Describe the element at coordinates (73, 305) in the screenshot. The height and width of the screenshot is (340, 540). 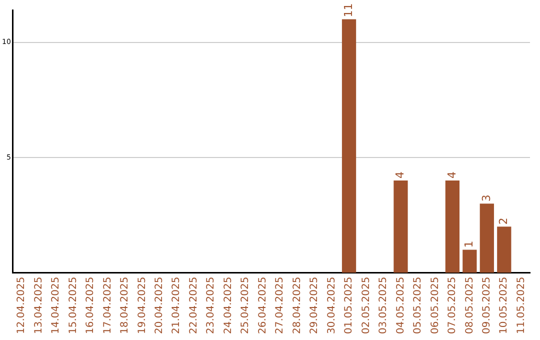
I see `x-tick-label: 15.04.2025` at that location.